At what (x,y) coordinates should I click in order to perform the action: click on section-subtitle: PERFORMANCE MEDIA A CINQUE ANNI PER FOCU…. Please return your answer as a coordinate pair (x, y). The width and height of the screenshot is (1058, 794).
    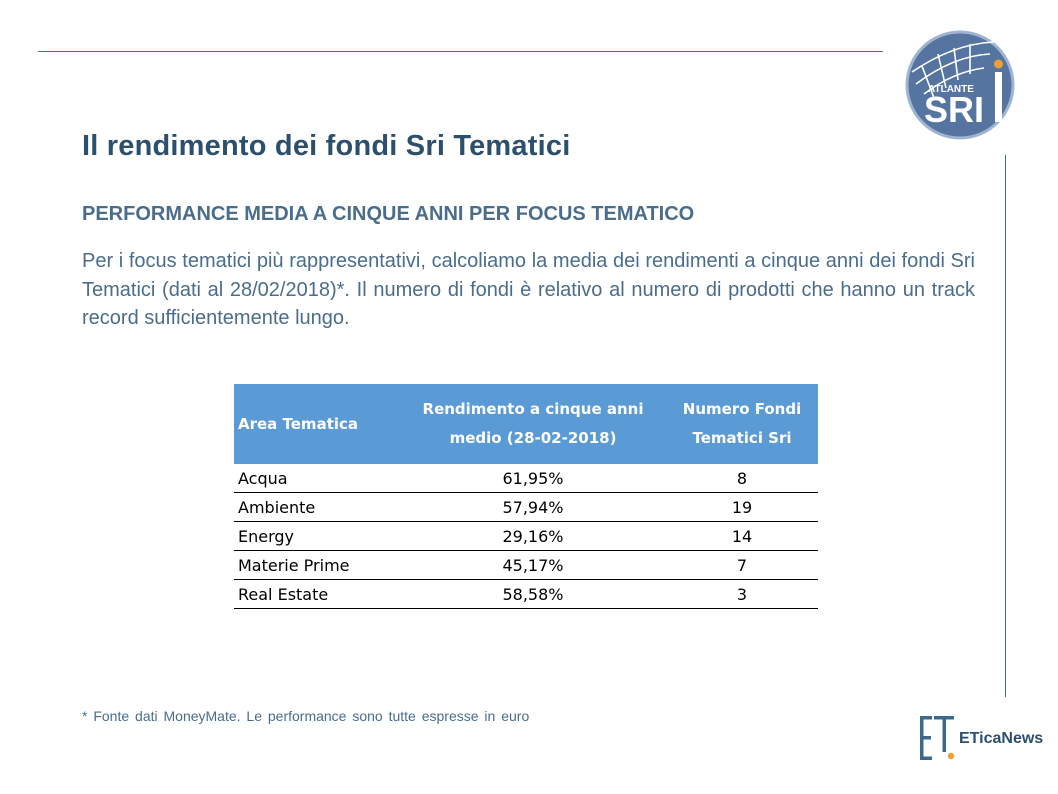
    Looking at the image, I should click on (388, 214).